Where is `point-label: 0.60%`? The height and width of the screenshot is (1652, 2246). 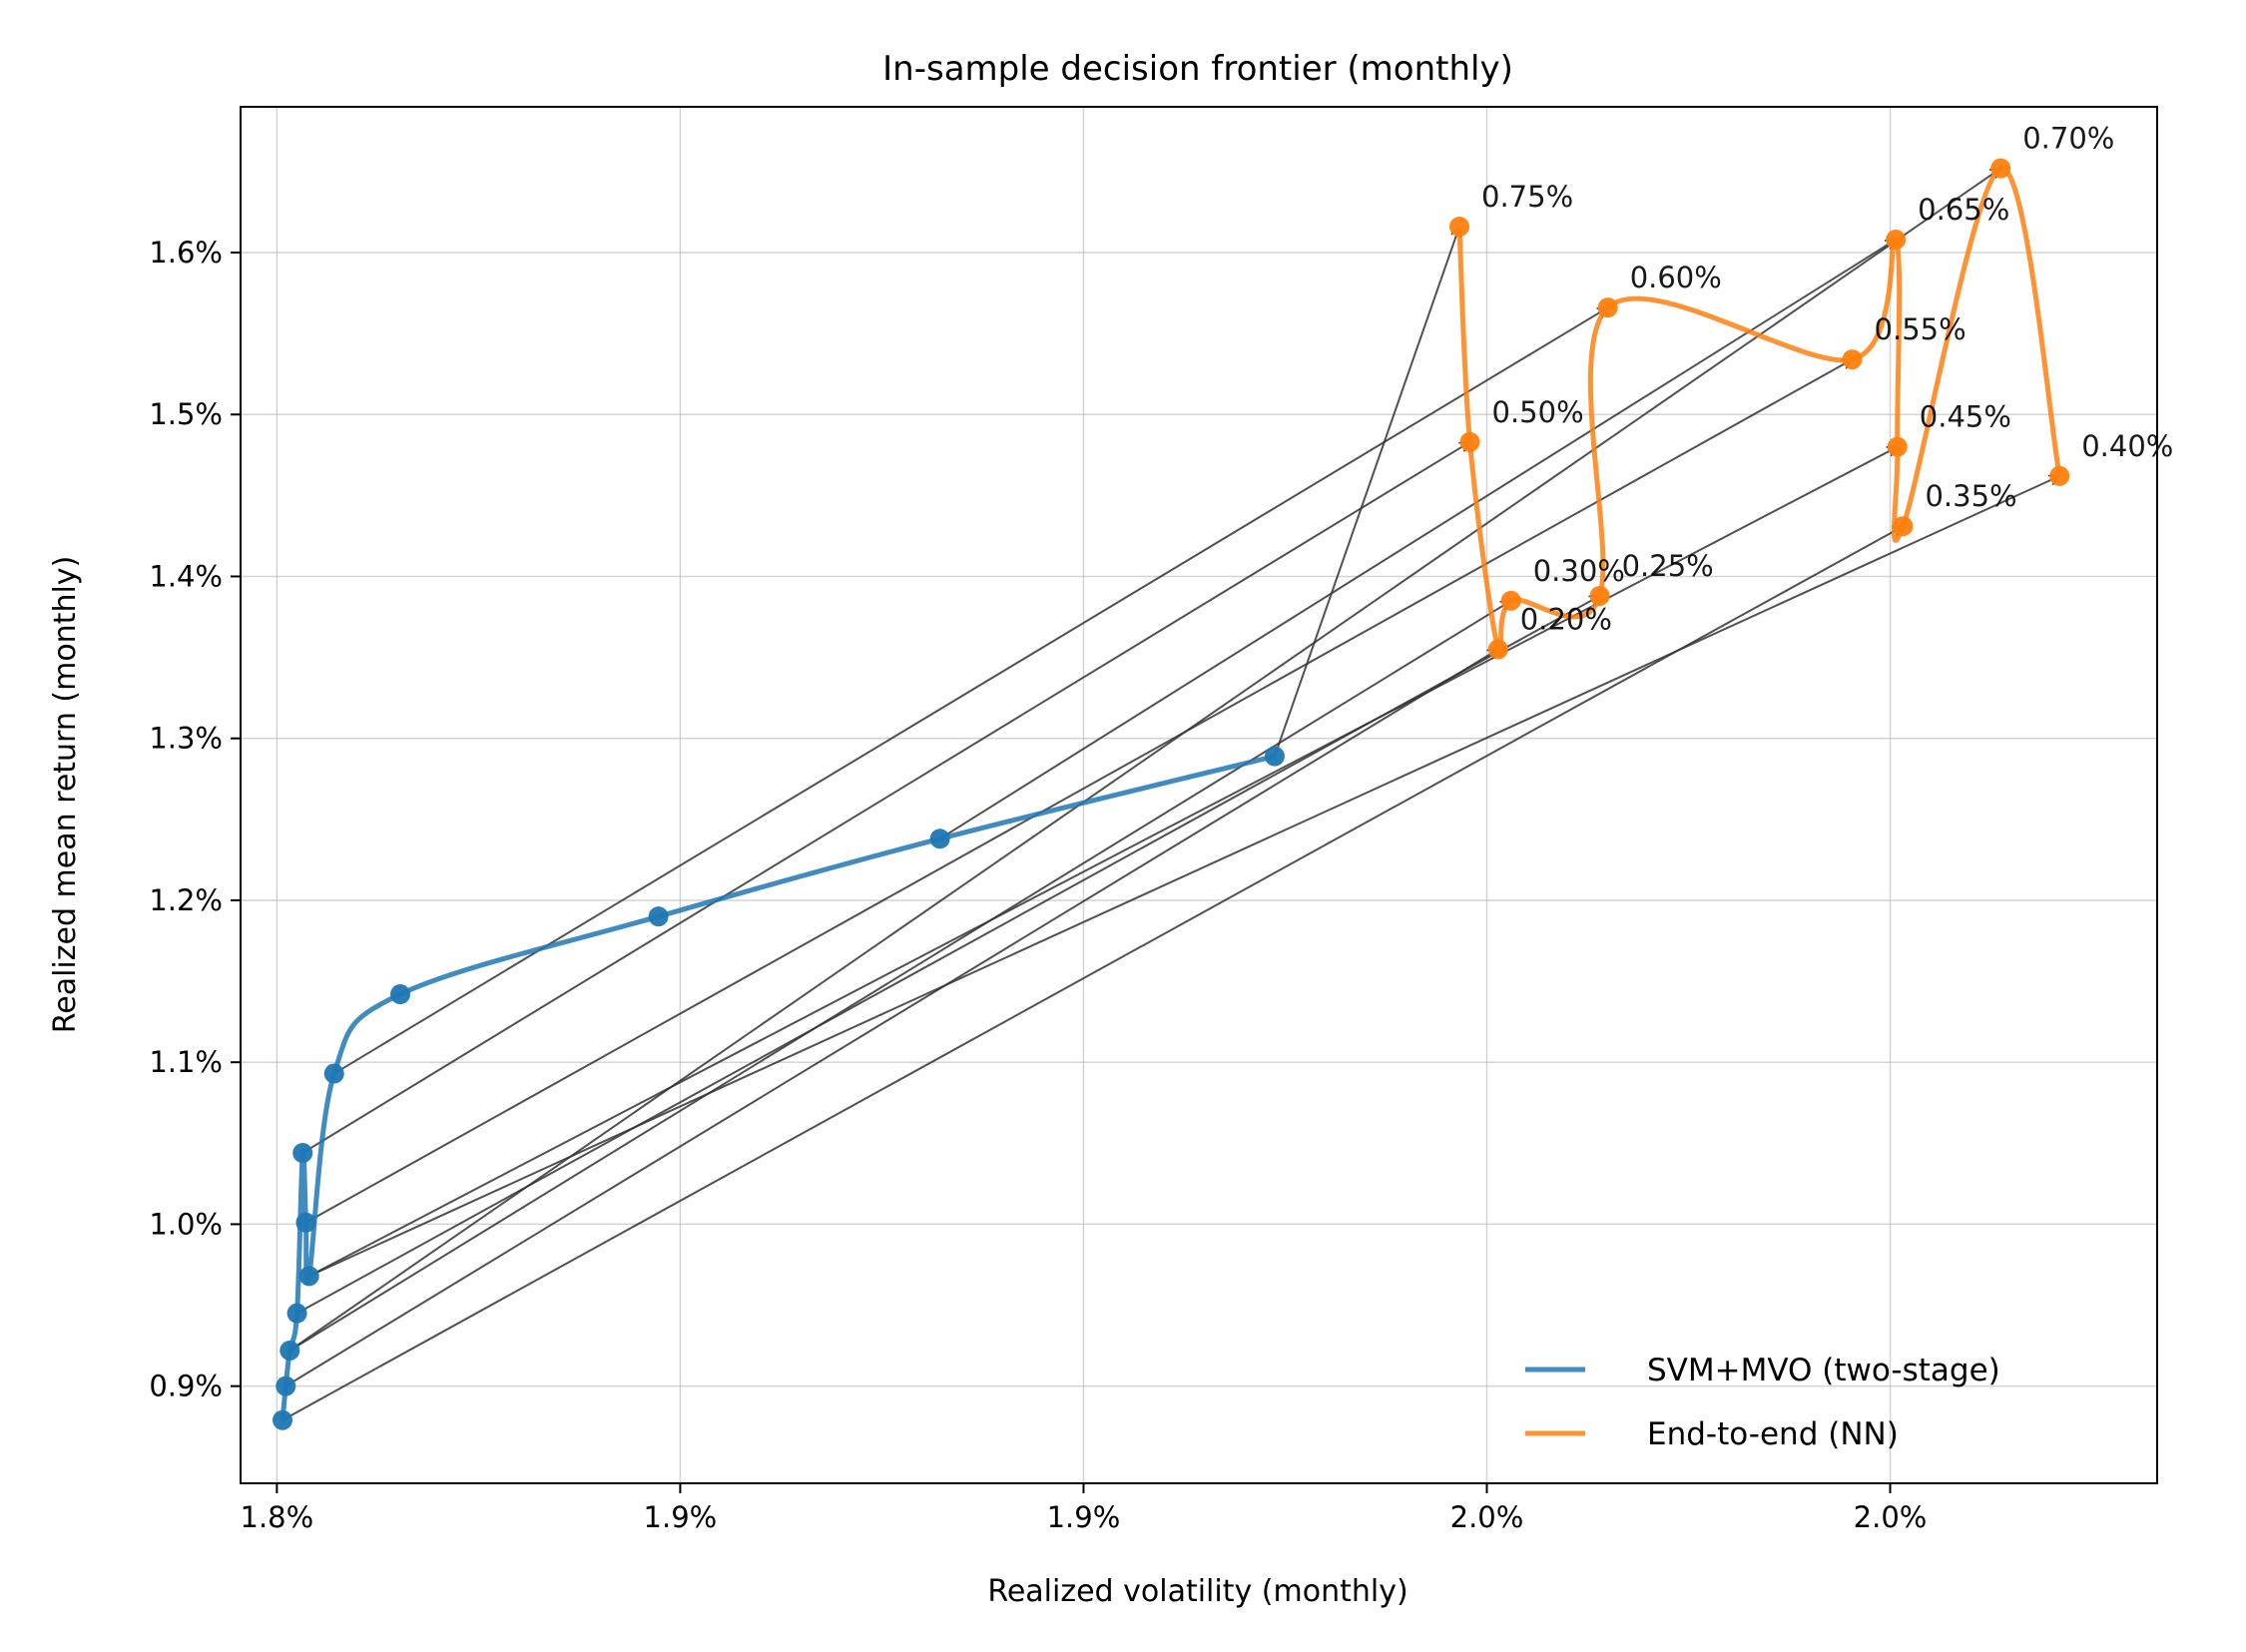
point-label: 0.60% is located at coordinates (1676, 277).